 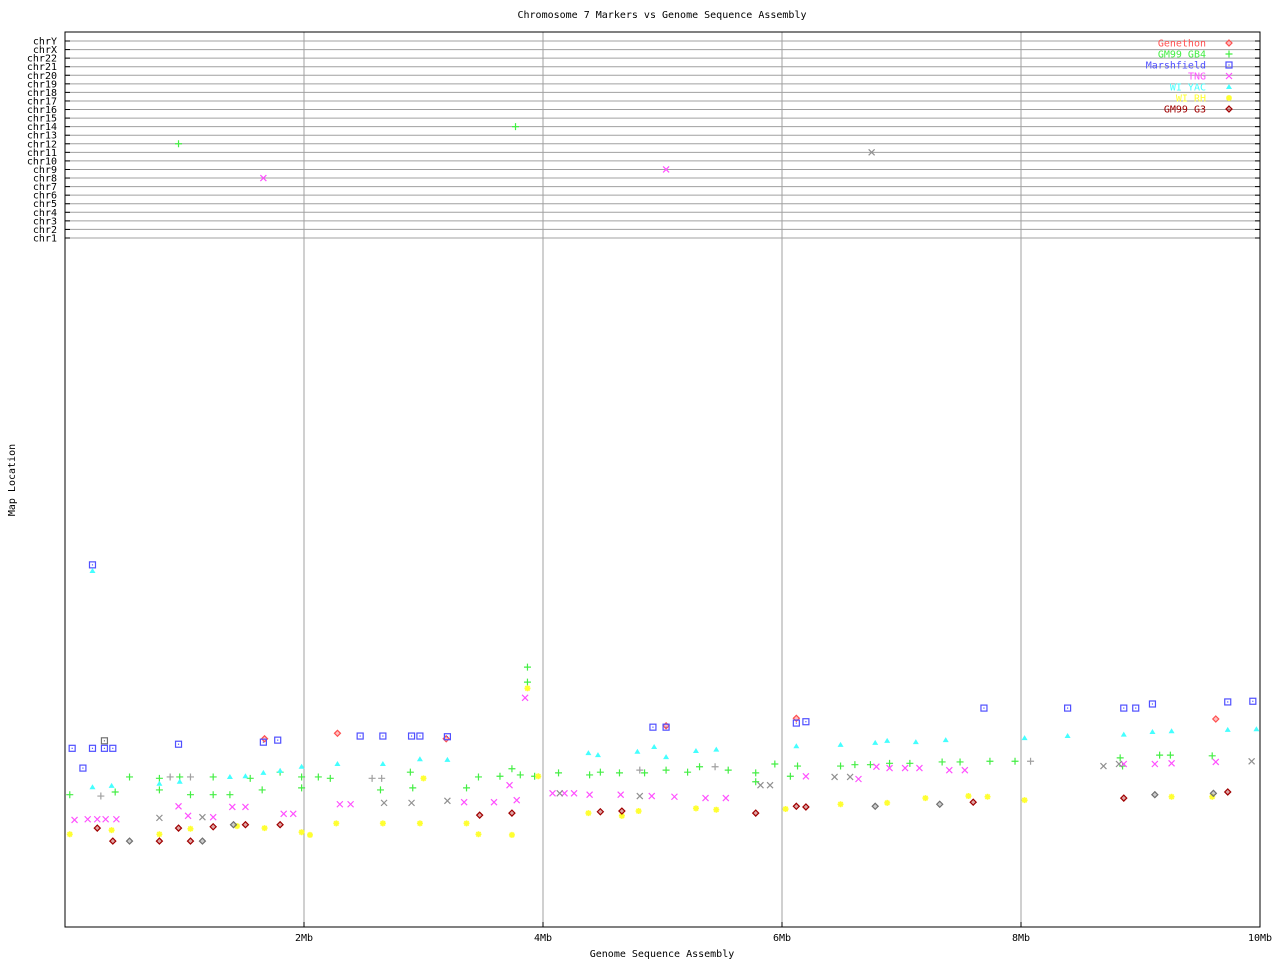 I want to click on y-tick-label: chr5, so click(x=45, y=204).